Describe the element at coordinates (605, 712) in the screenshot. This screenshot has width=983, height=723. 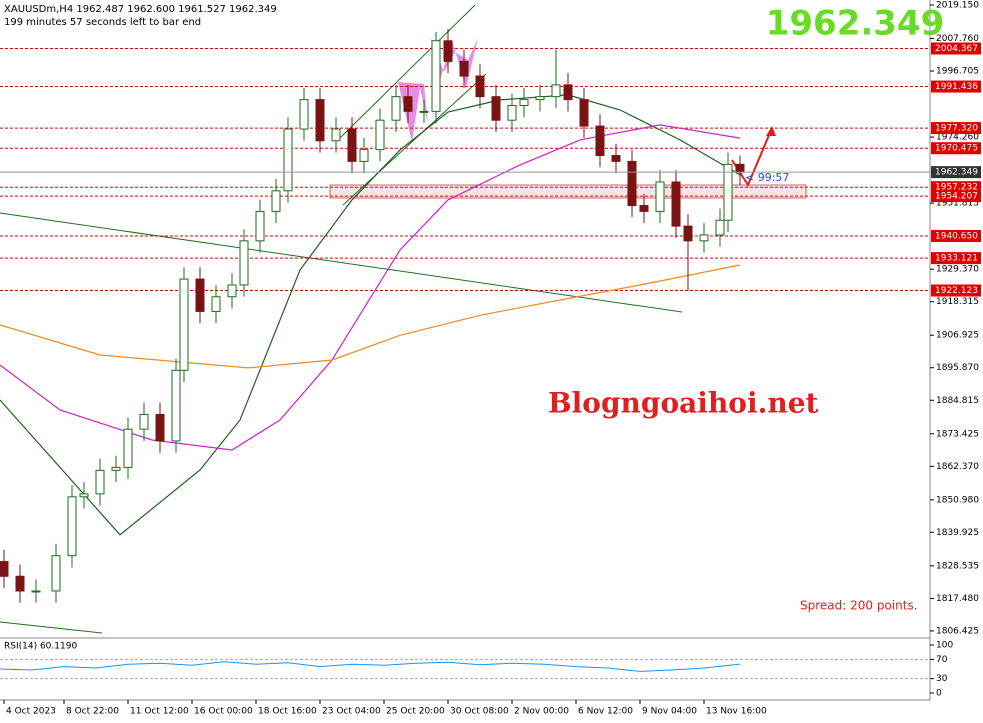
I see `x-tick-label: 6 Nov 12:00` at that location.